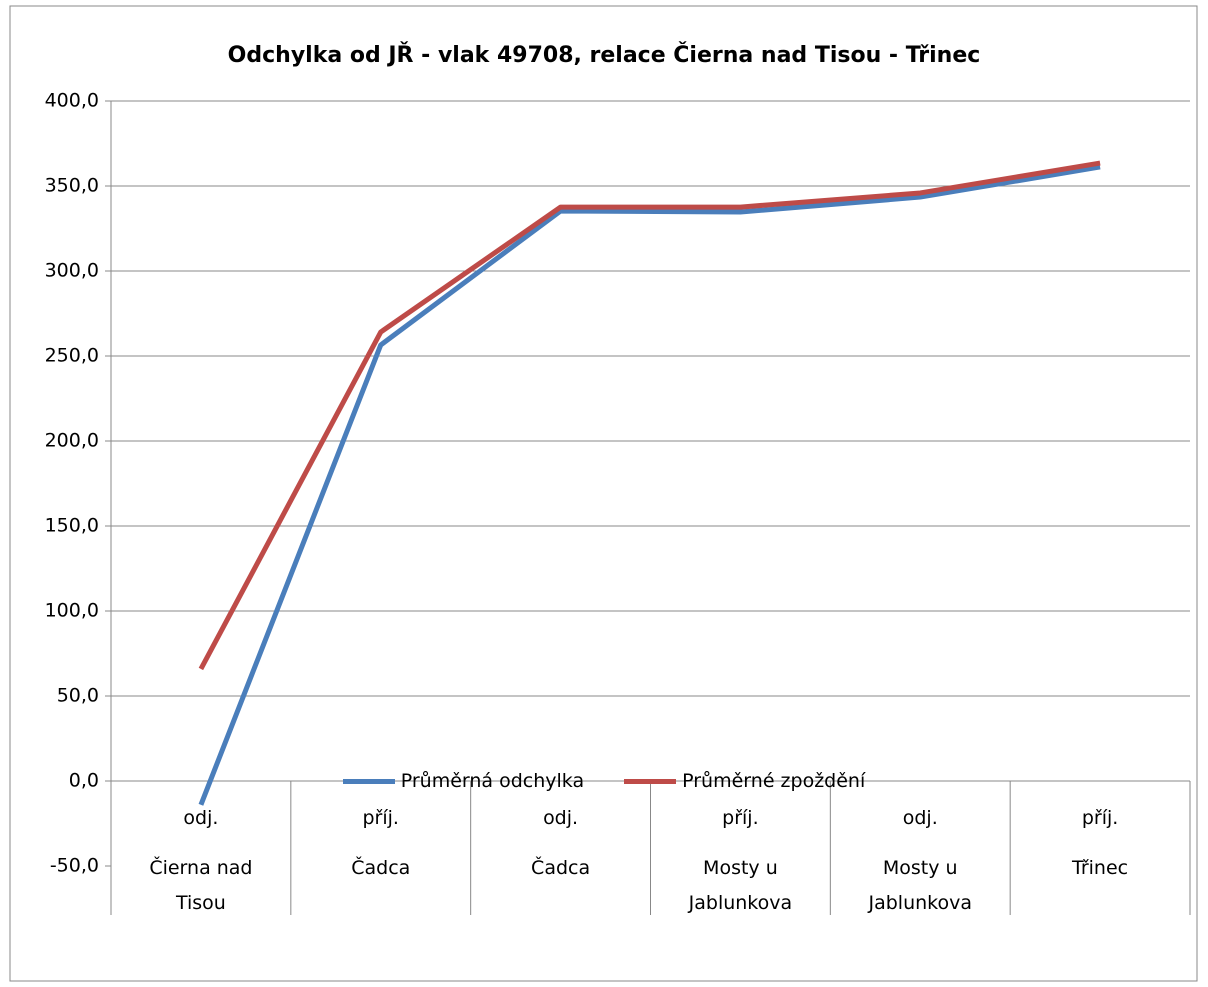 This screenshot has width=1208, height=987. What do you see at coordinates (72, 101) in the screenshot?
I see `y-tick-label: 400,0` at bounding box center [72, 101].